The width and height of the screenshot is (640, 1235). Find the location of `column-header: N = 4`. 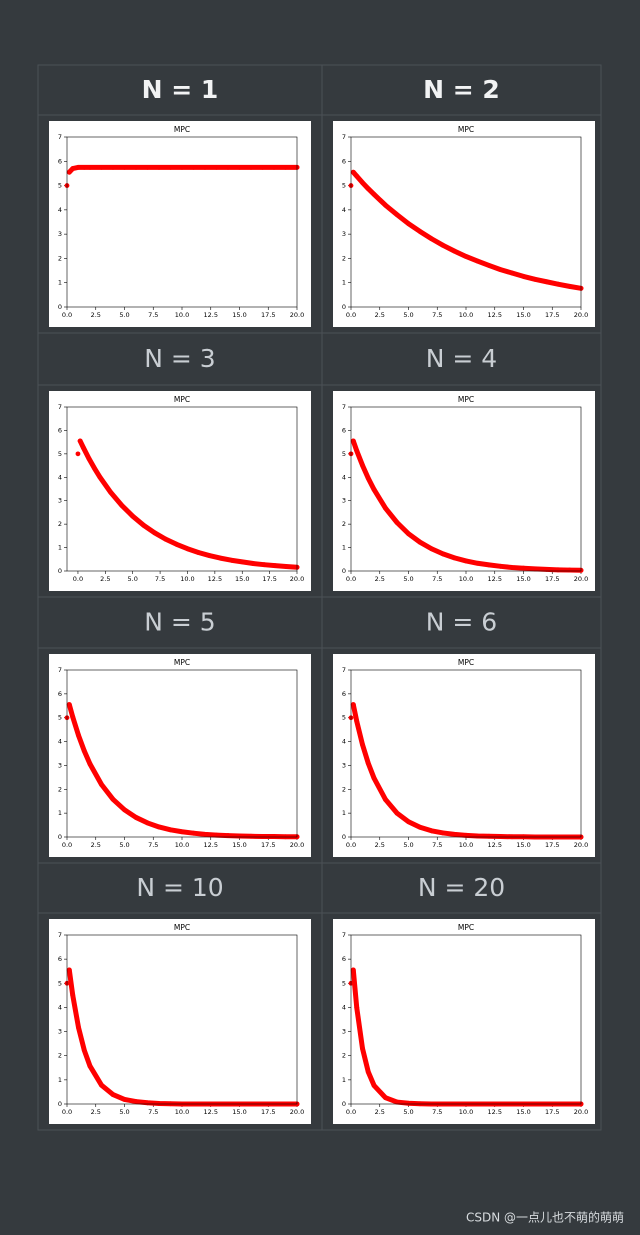

column-header: N = 4 is located at coordinates (461, 358).